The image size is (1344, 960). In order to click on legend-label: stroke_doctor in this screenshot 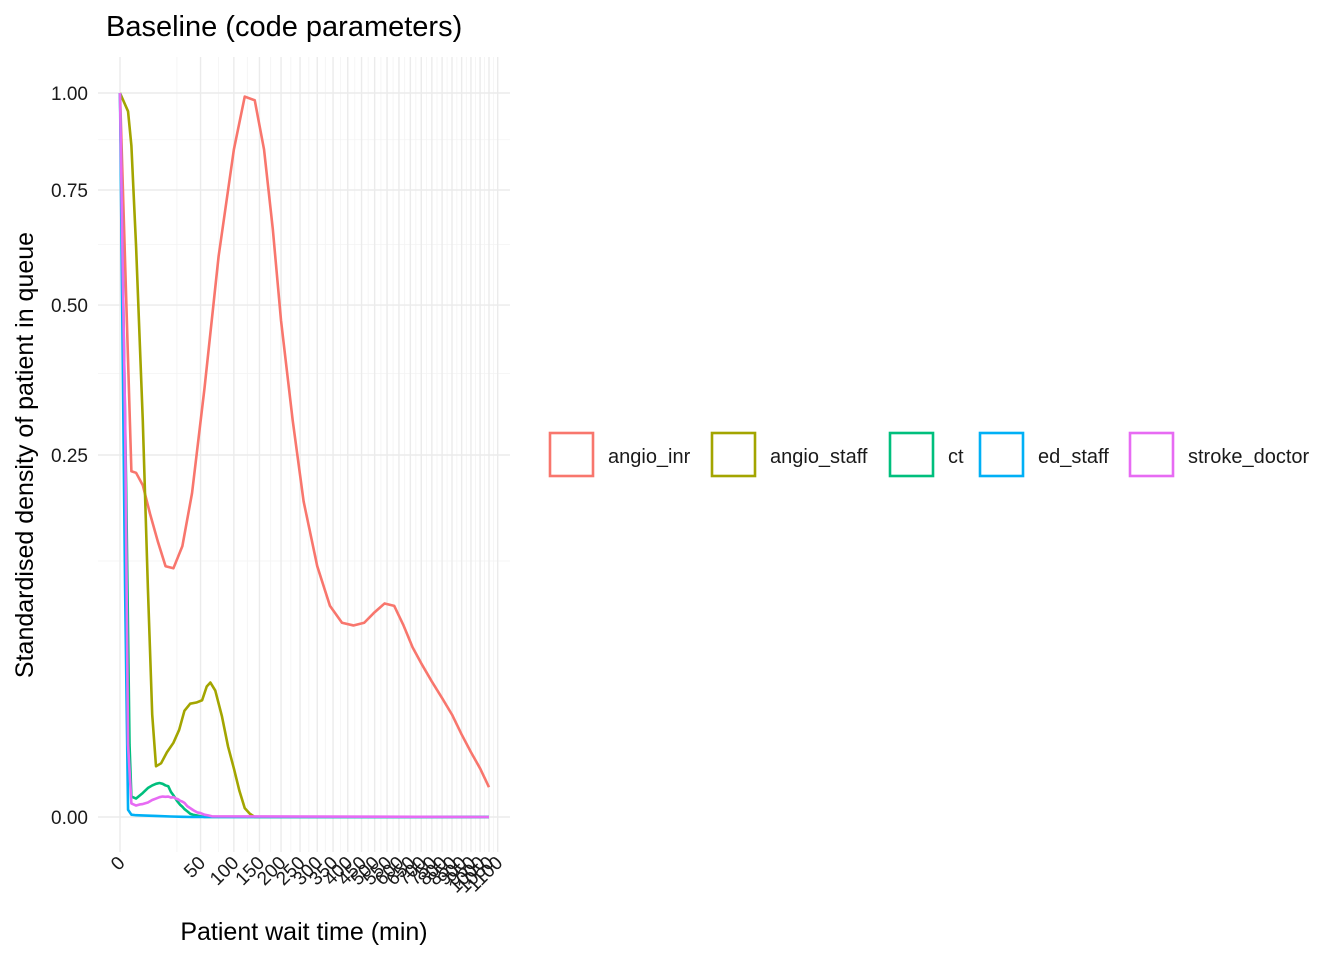, I will do `click(1249, 457)`.